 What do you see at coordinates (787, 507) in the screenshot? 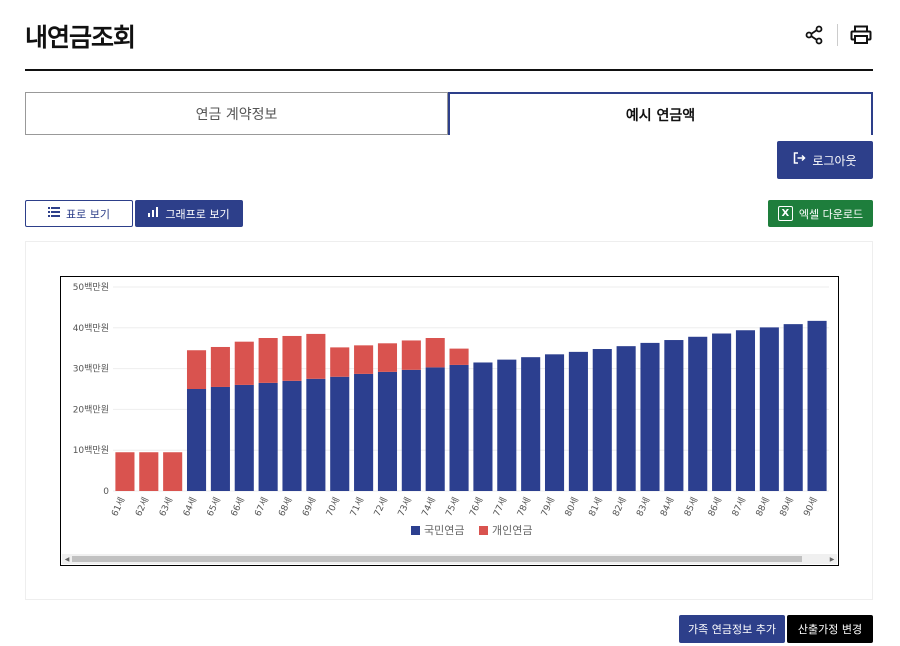
I see `x-tick-label: 89세` at bounding box center [787, 507].